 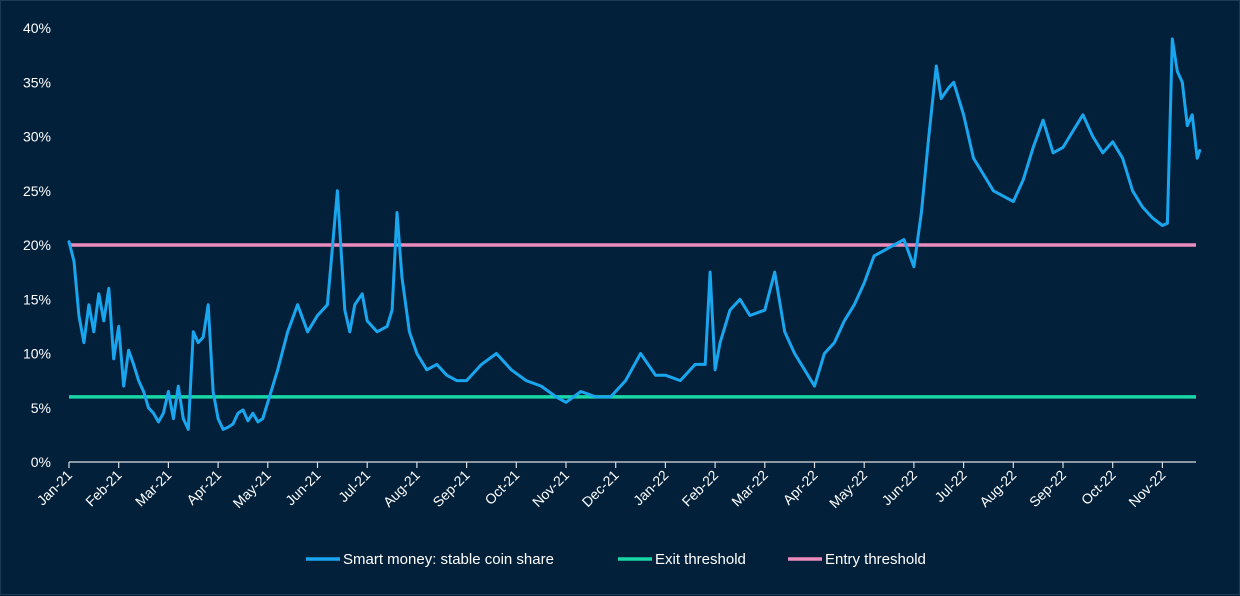 What do you see at coordinates (450, 488) in the screenshot?
I see `x-tick-label: Sep-21` at bounding box center [450, 488].